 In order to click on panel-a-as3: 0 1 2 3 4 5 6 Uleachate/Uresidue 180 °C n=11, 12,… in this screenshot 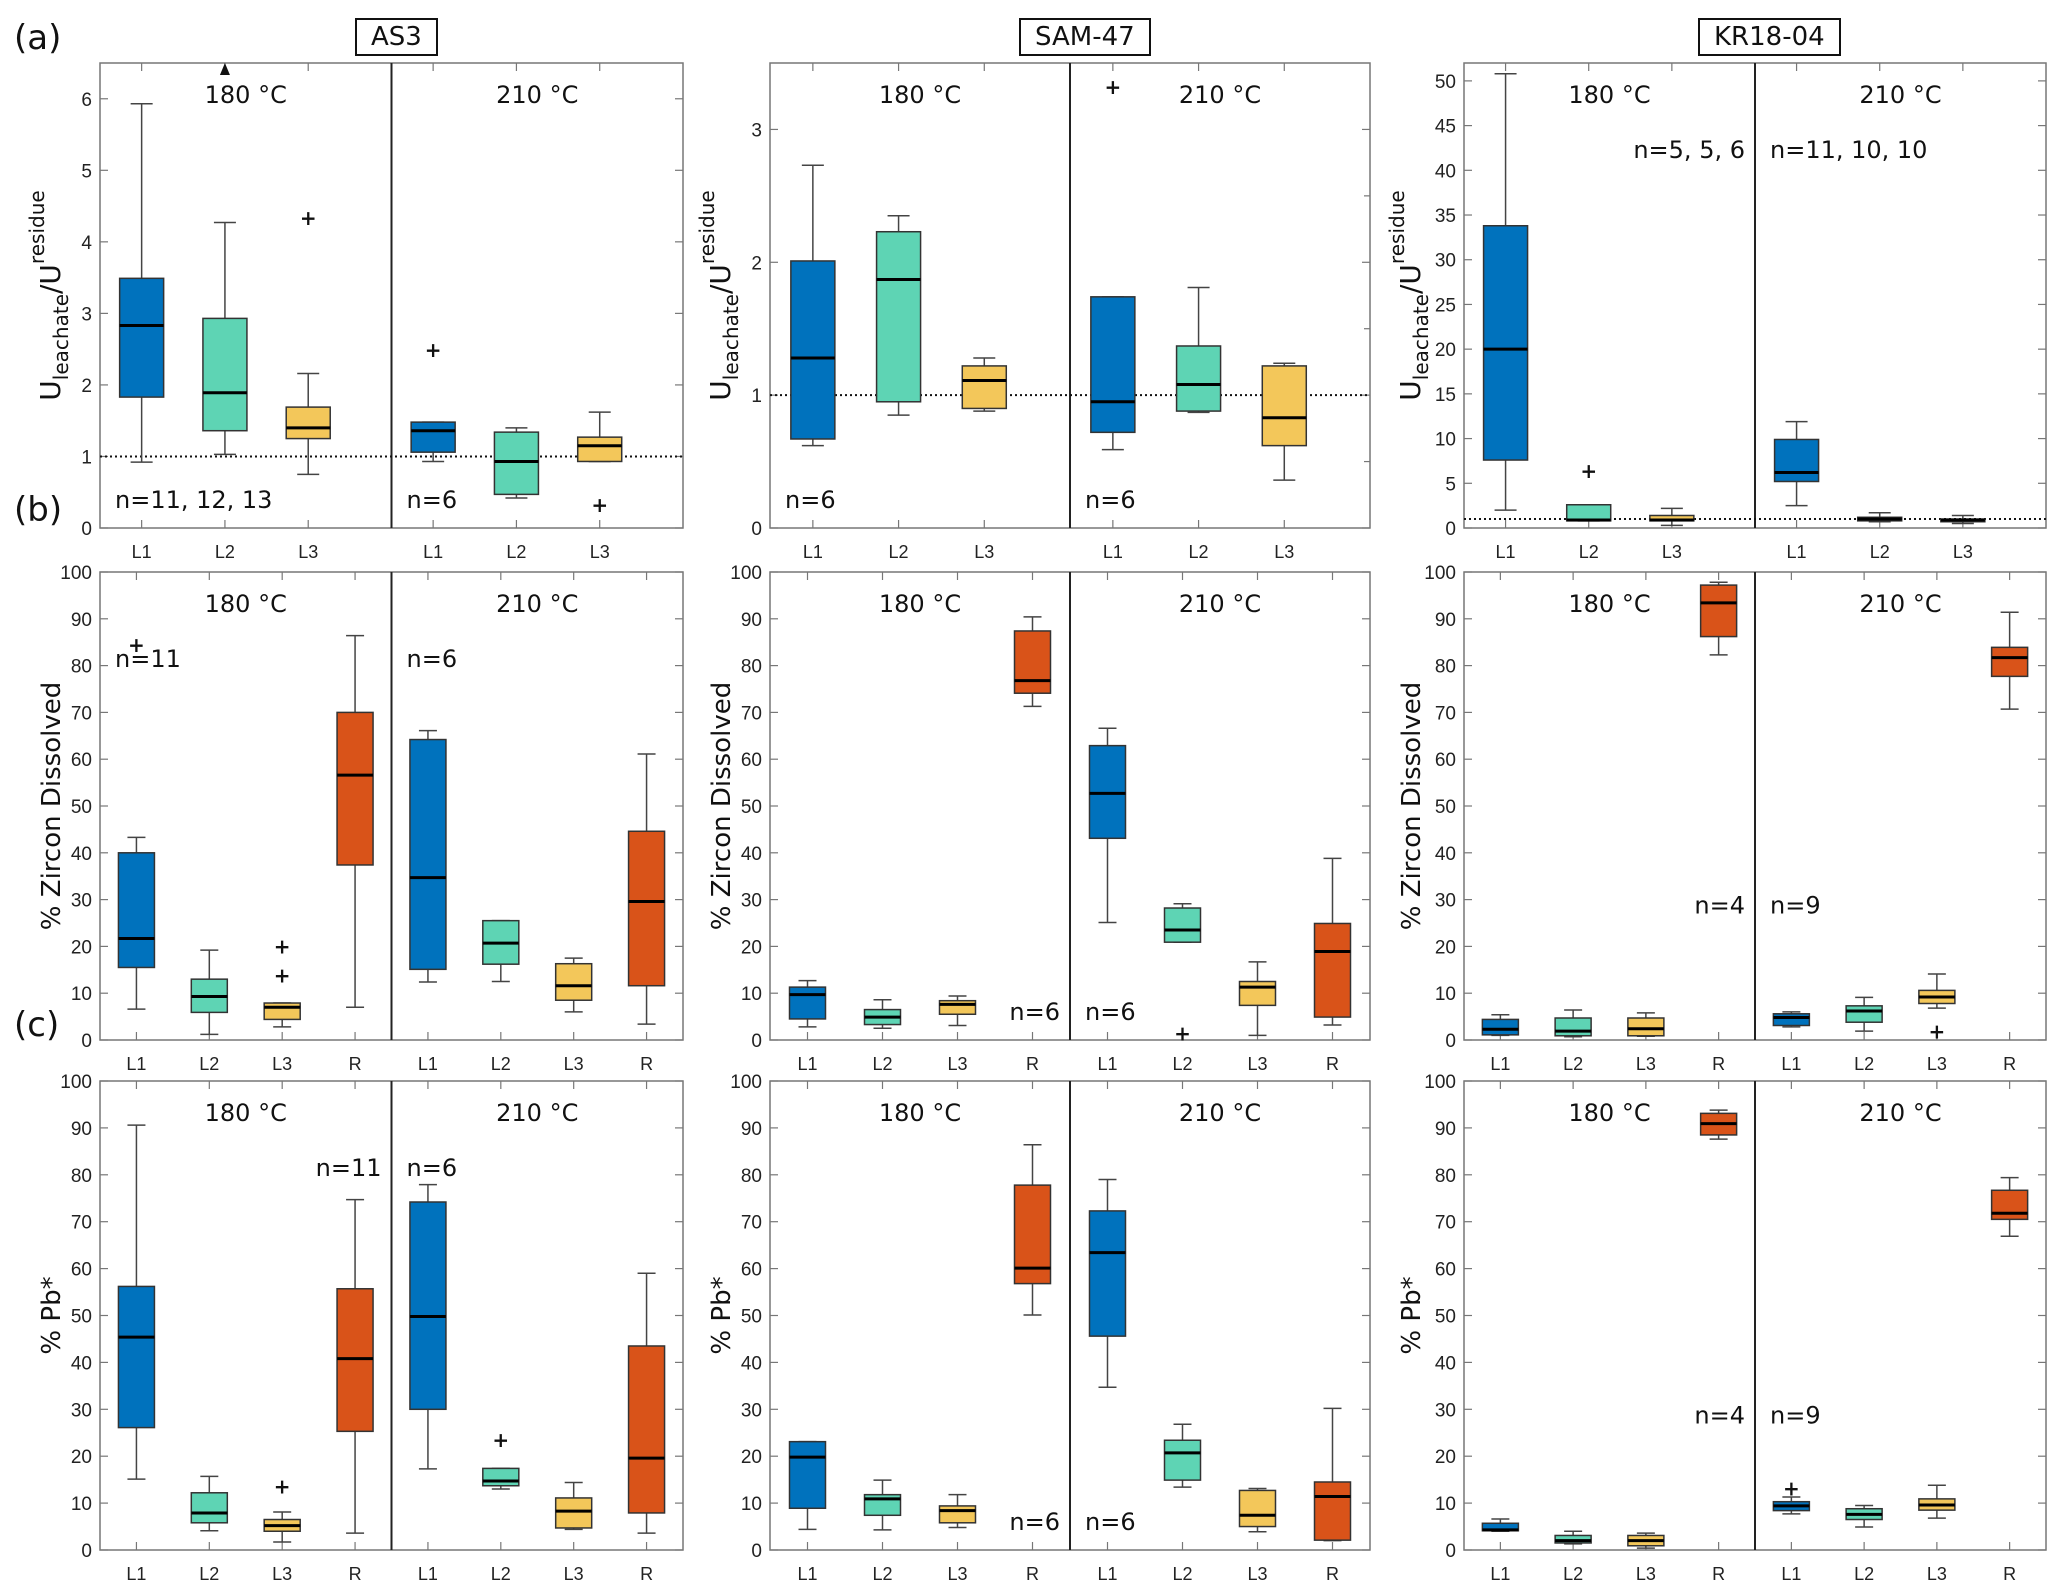, I will do `click(354, 312)`.